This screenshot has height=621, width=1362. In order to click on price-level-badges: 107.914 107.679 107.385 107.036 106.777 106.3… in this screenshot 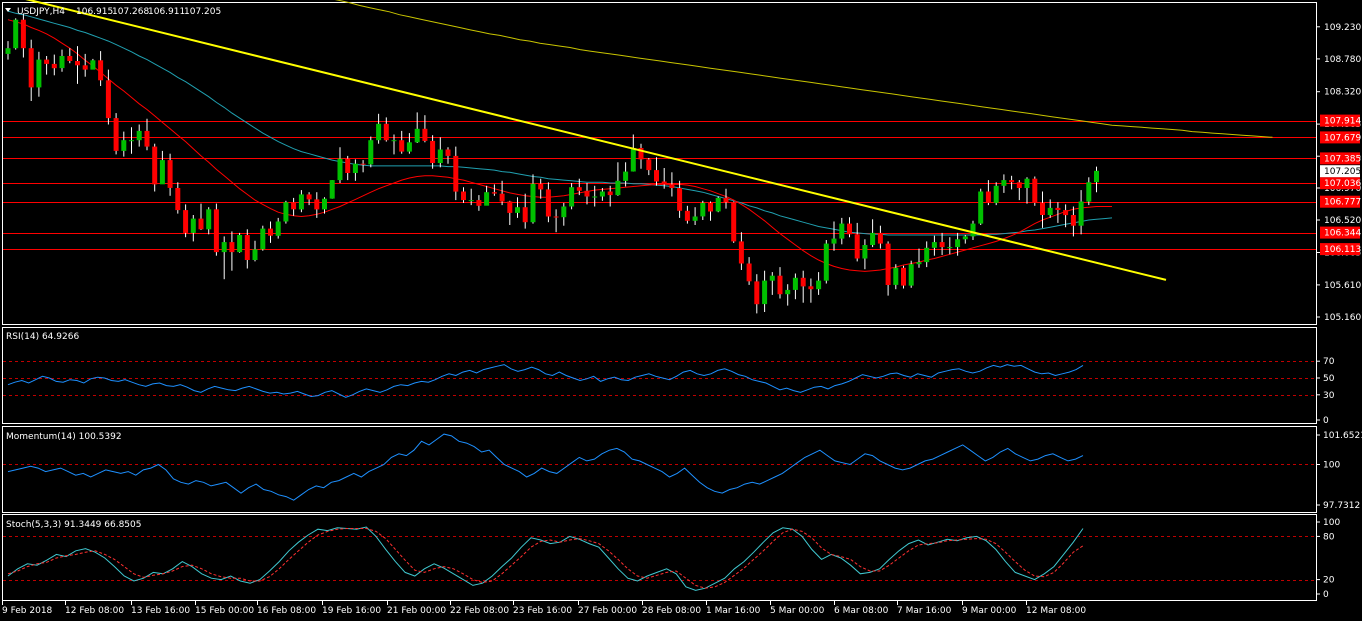, I will do `click(1340, 185)`.